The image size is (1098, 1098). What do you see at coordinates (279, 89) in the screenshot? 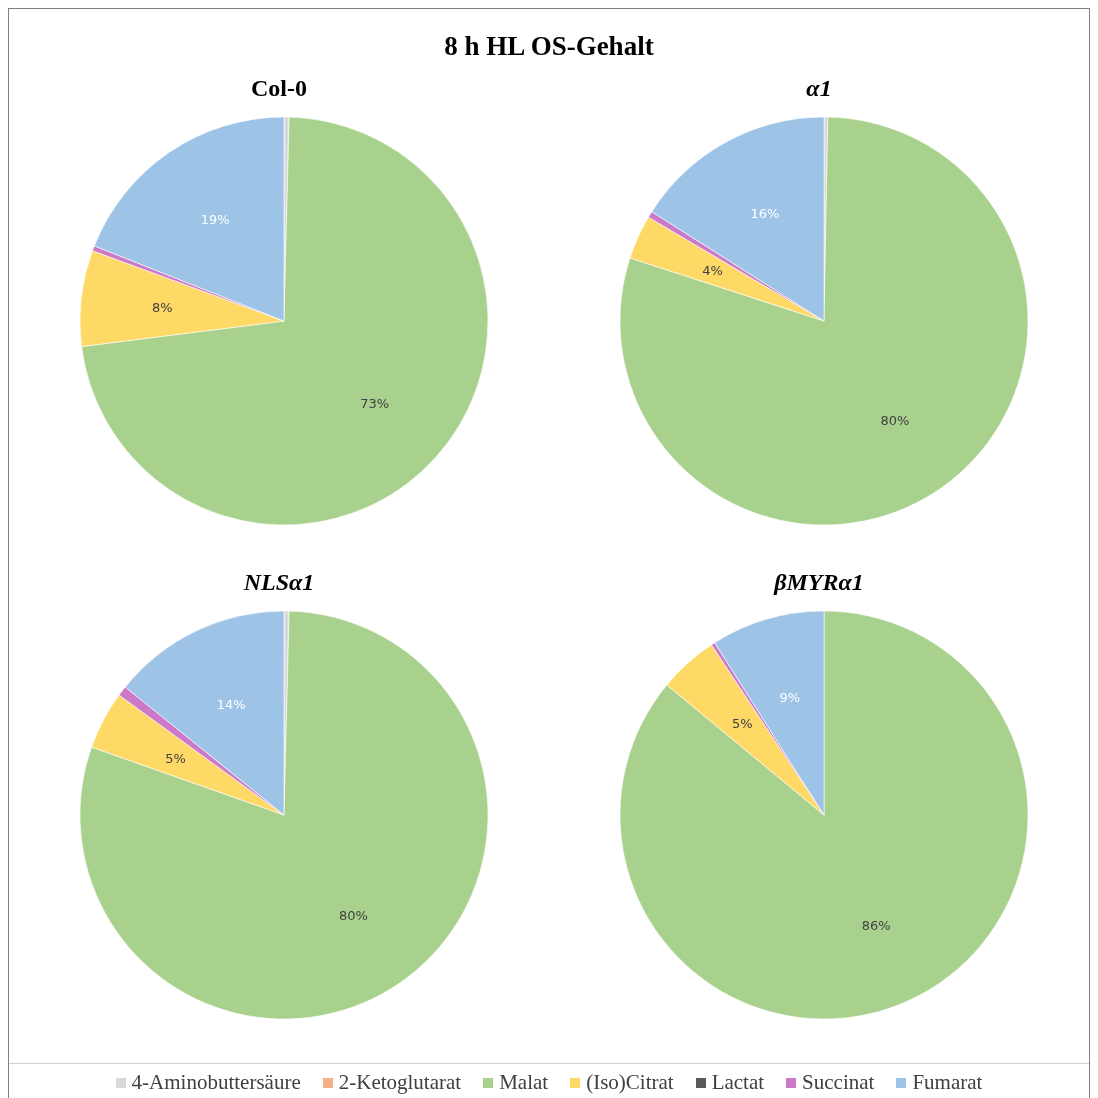
I see `chart-subtitle: Col-0` at bounding box center [279, 89].